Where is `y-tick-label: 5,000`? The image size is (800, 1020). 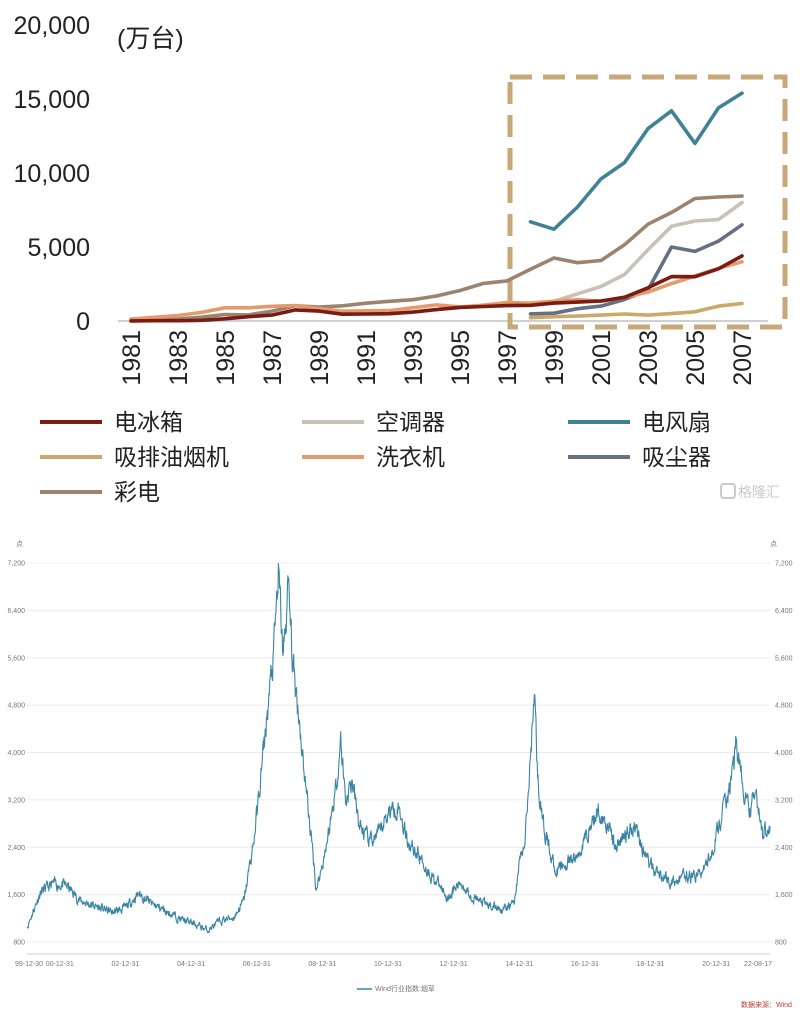 y-tick-label: 5,000 is located at coordinates (58, 248).